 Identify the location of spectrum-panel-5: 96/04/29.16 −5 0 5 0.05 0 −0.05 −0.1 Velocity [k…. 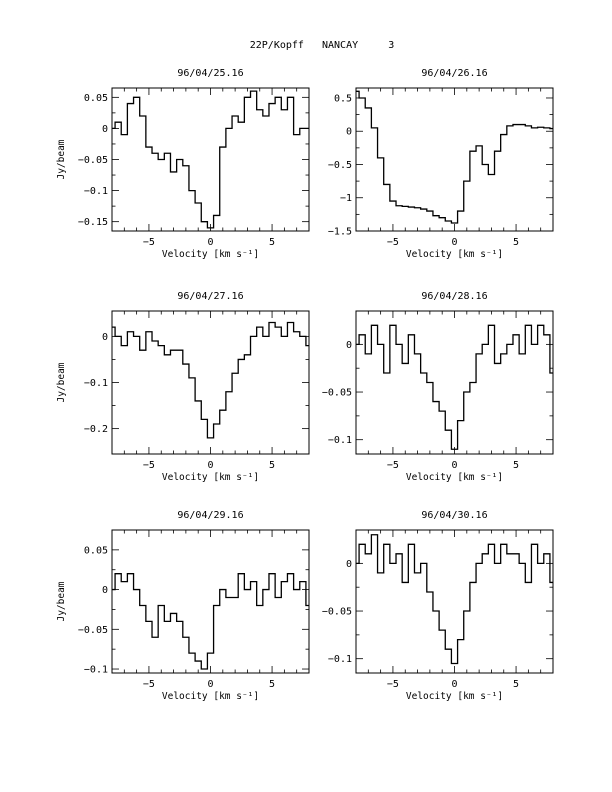
(183, 606).